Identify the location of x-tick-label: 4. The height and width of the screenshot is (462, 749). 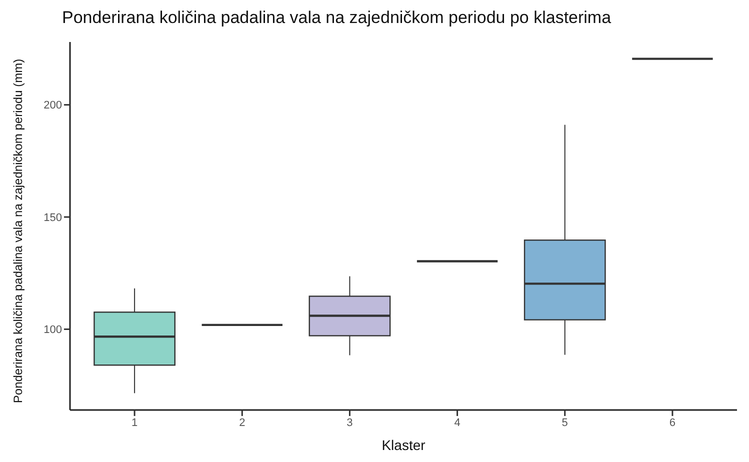
(457, 422).